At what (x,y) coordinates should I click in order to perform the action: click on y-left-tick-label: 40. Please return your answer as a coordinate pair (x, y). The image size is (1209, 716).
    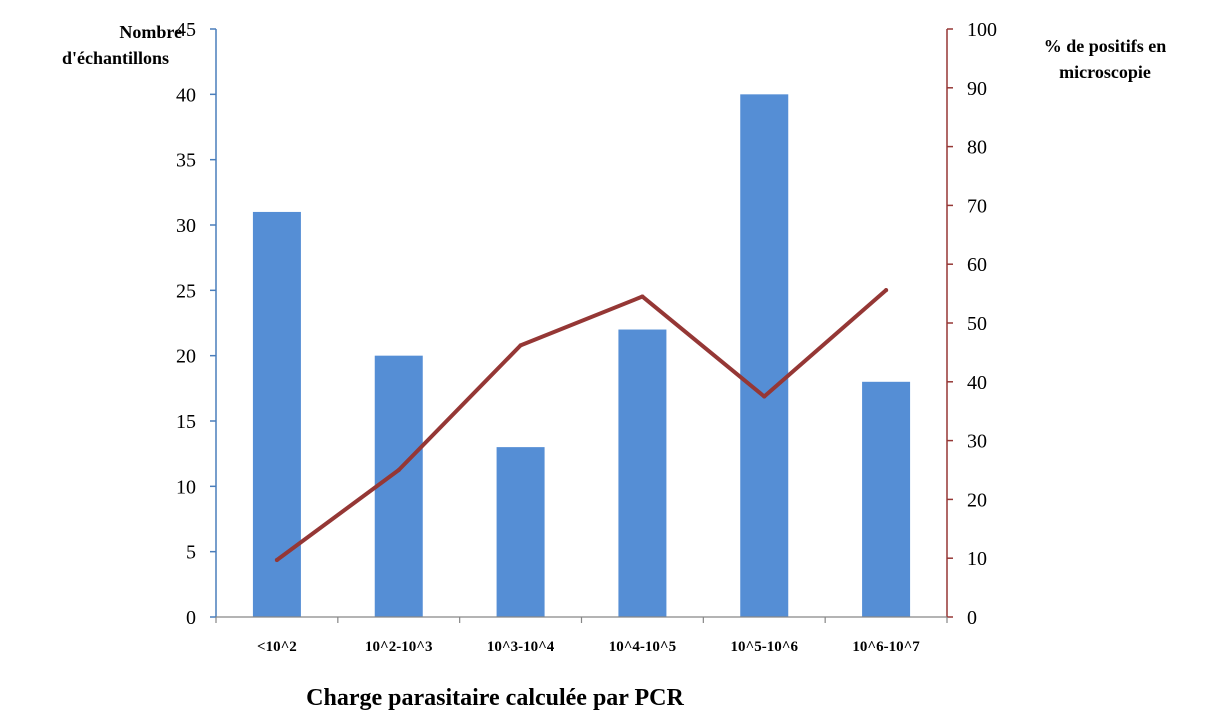
    Looking at the image, I should click on (186, 95).